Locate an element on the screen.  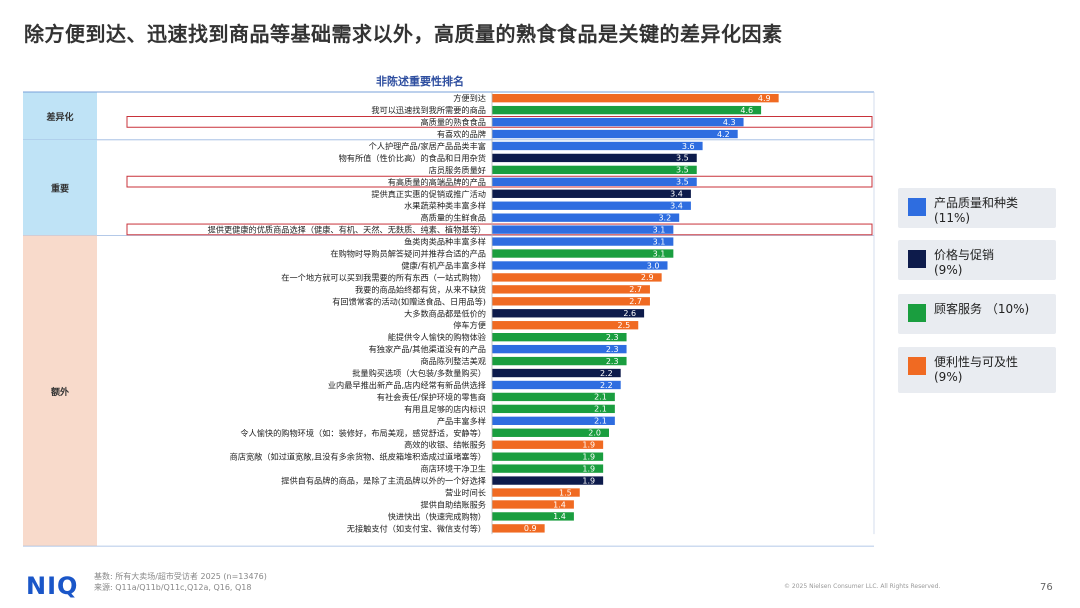
category-label: 方便到达 is located at coordinates (469, 98).